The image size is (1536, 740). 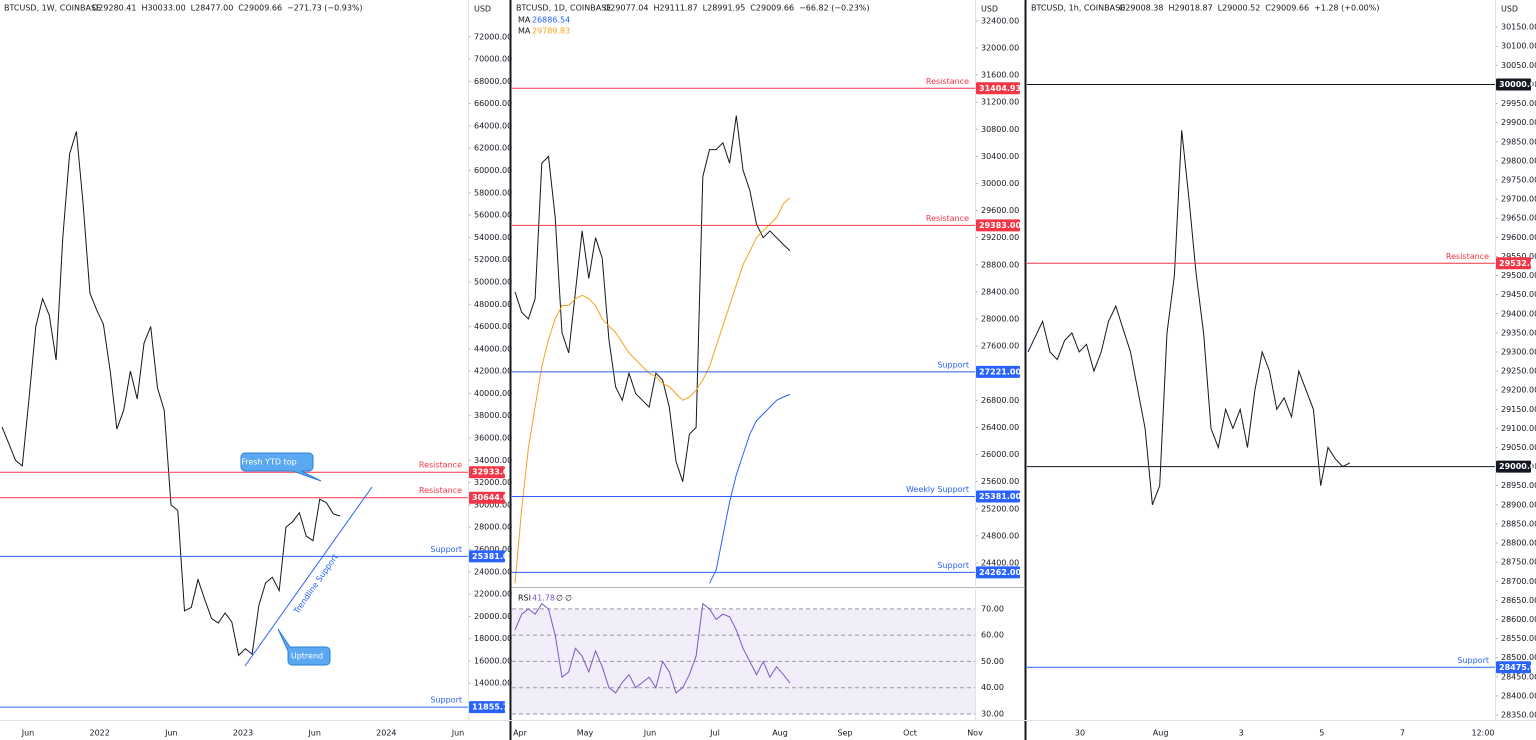 I want to click on x-tick-label: 2023, so click(x=243, y=733).